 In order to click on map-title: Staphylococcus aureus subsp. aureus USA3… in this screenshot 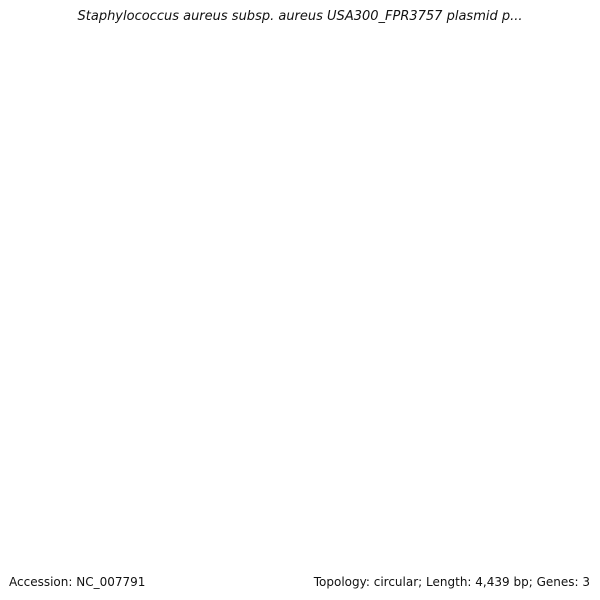, I will do `click(300, 16)`.